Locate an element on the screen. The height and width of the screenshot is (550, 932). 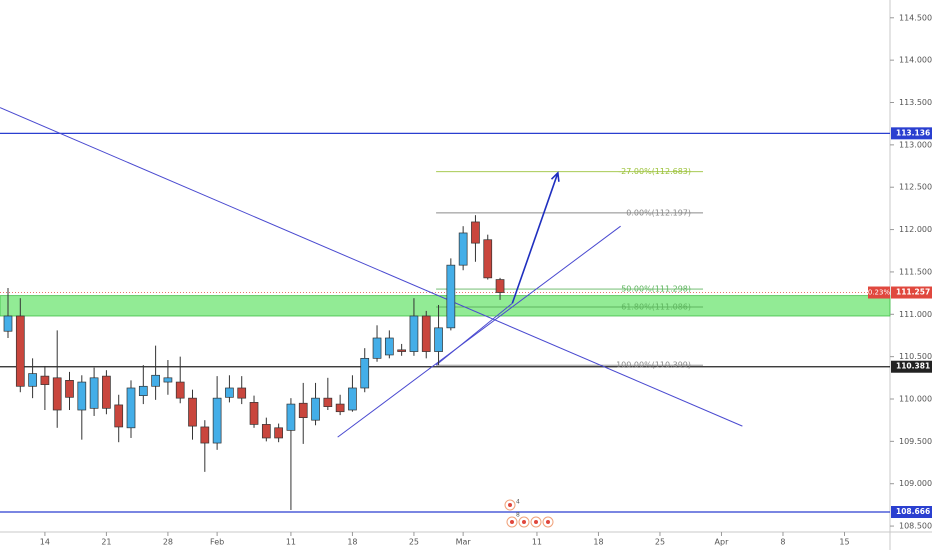
y-tick-label: 109.000 is located at coordinates (915, 483).